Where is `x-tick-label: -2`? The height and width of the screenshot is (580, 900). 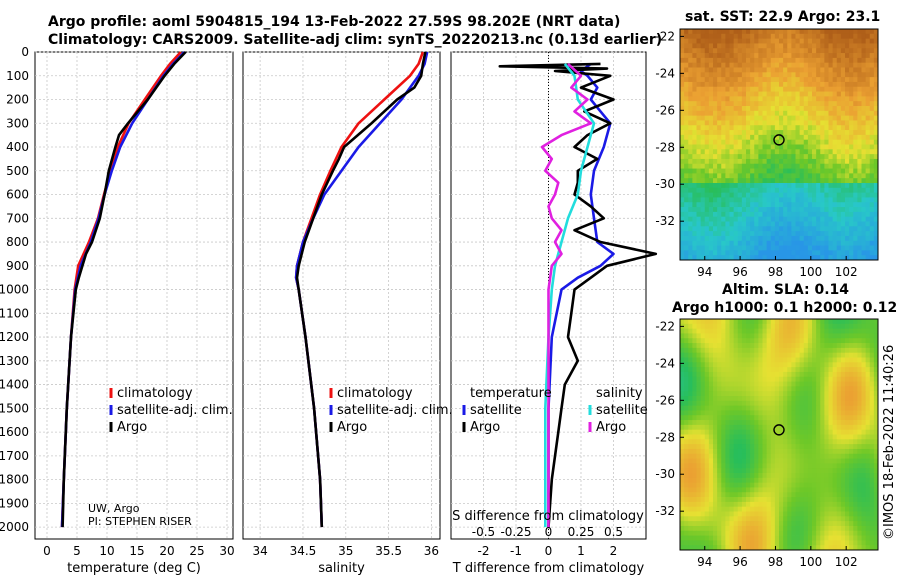
x-tick-label: -2 is located at coordinates (484, 551).